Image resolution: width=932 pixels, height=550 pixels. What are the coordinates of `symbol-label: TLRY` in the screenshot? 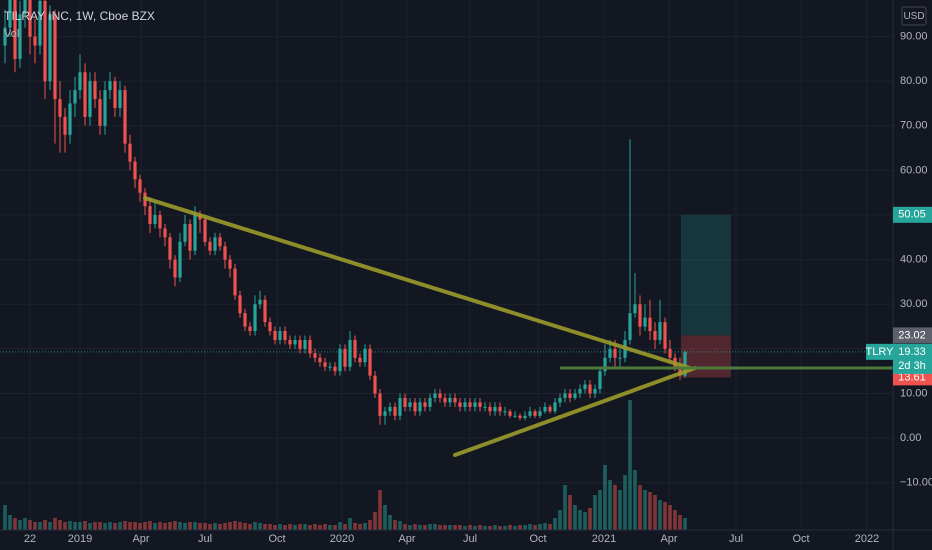 It's located at (880, 352).